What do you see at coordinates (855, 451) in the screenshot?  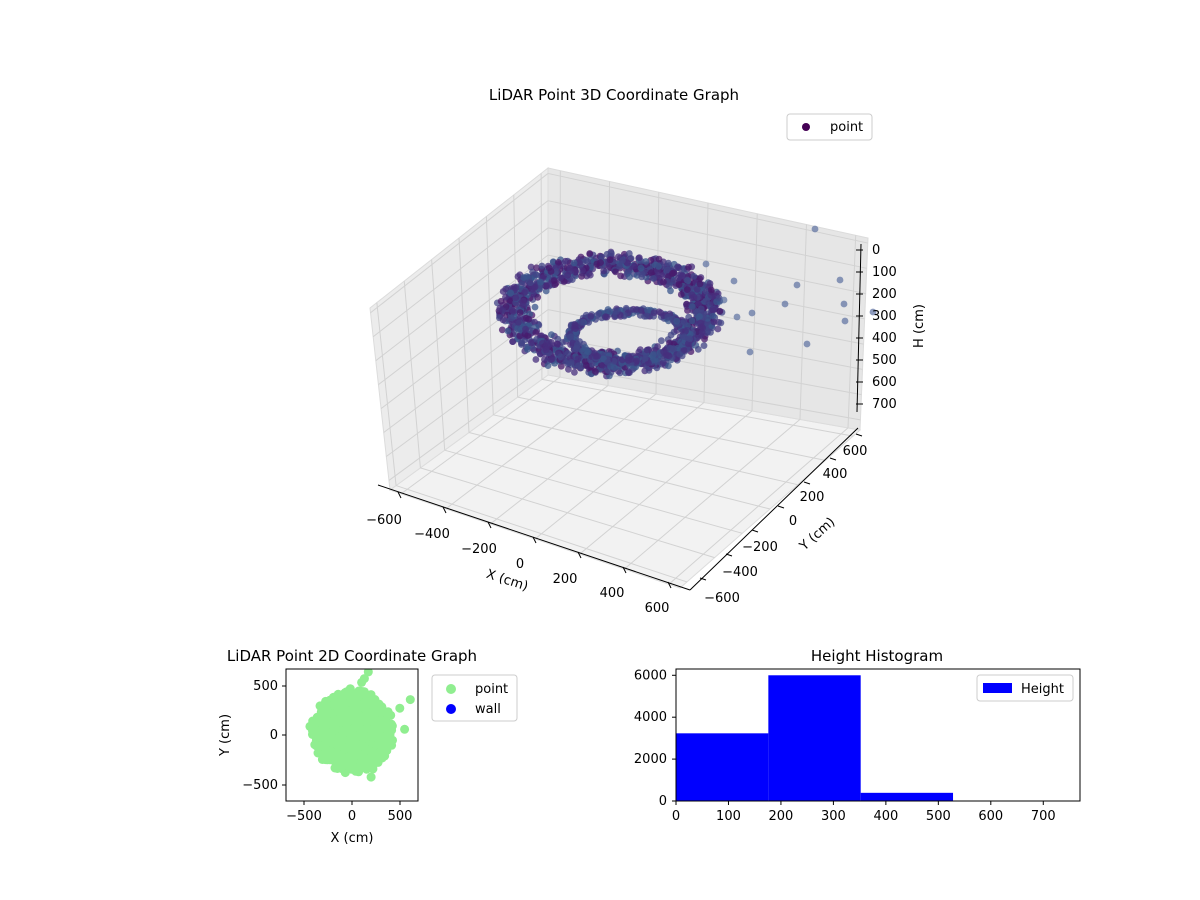 I see `chart-3d-ytick-label: 600` at bounding box center [855, 451].